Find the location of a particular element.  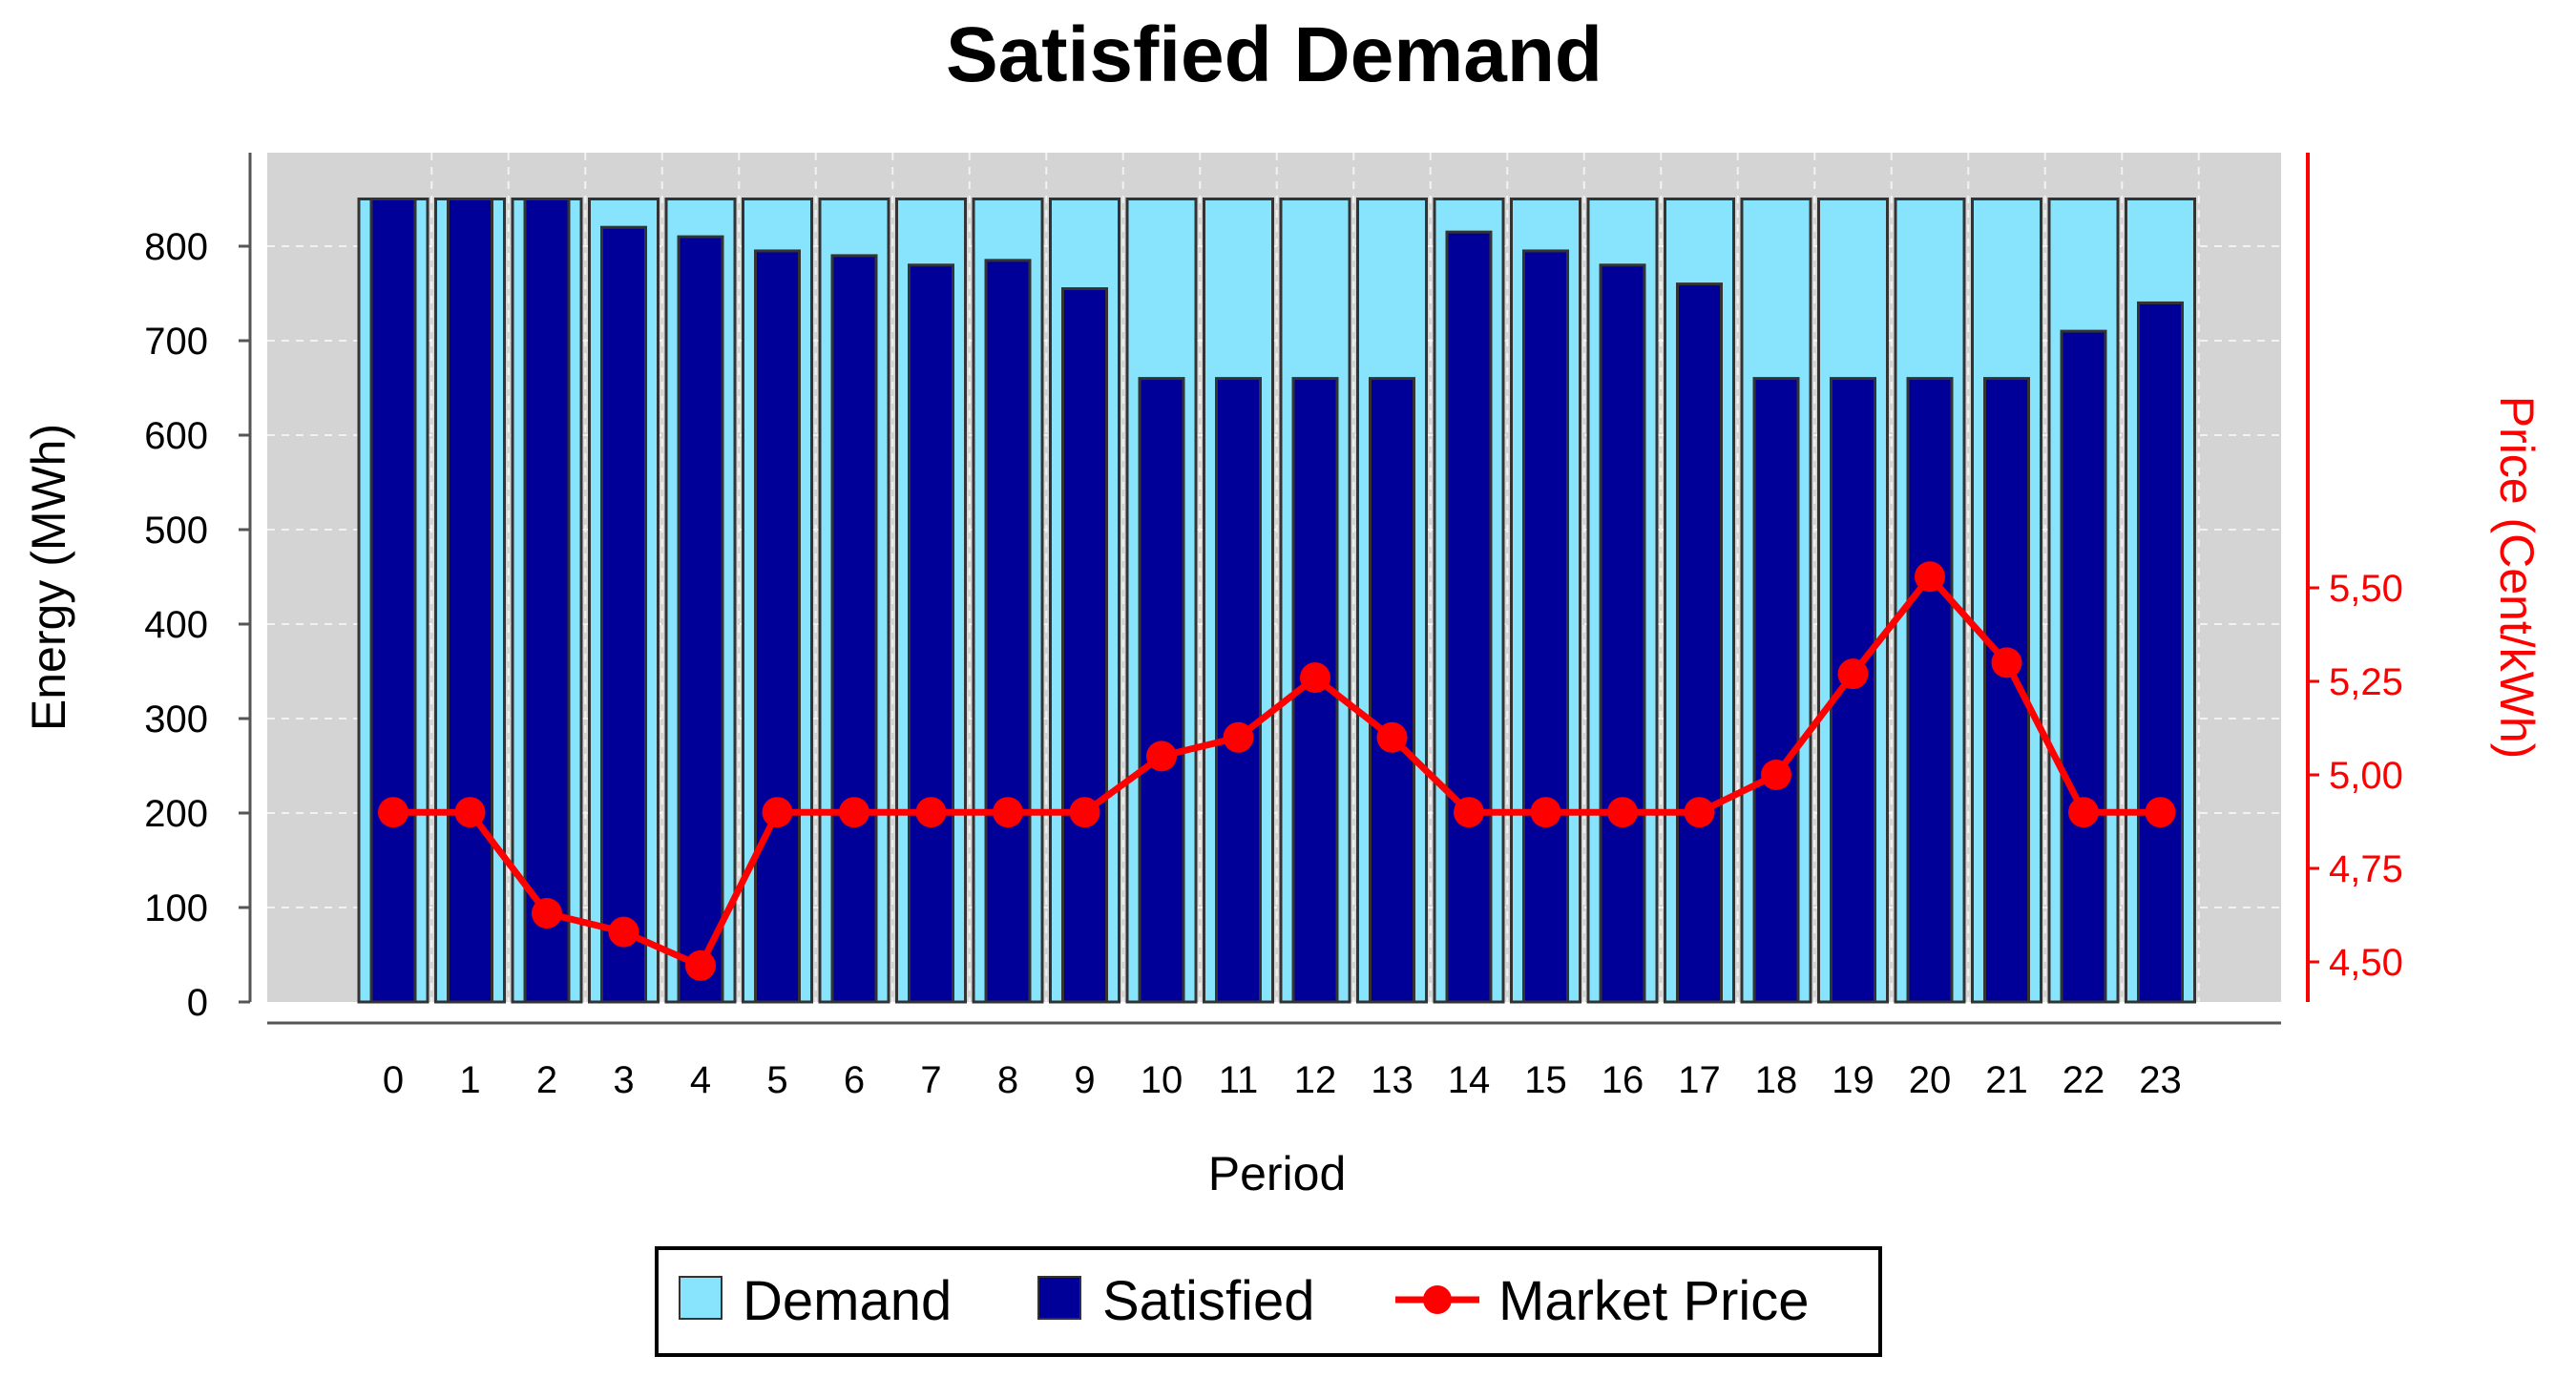

legend-price-label: Market Price is located at coordinates (1654, 1301).